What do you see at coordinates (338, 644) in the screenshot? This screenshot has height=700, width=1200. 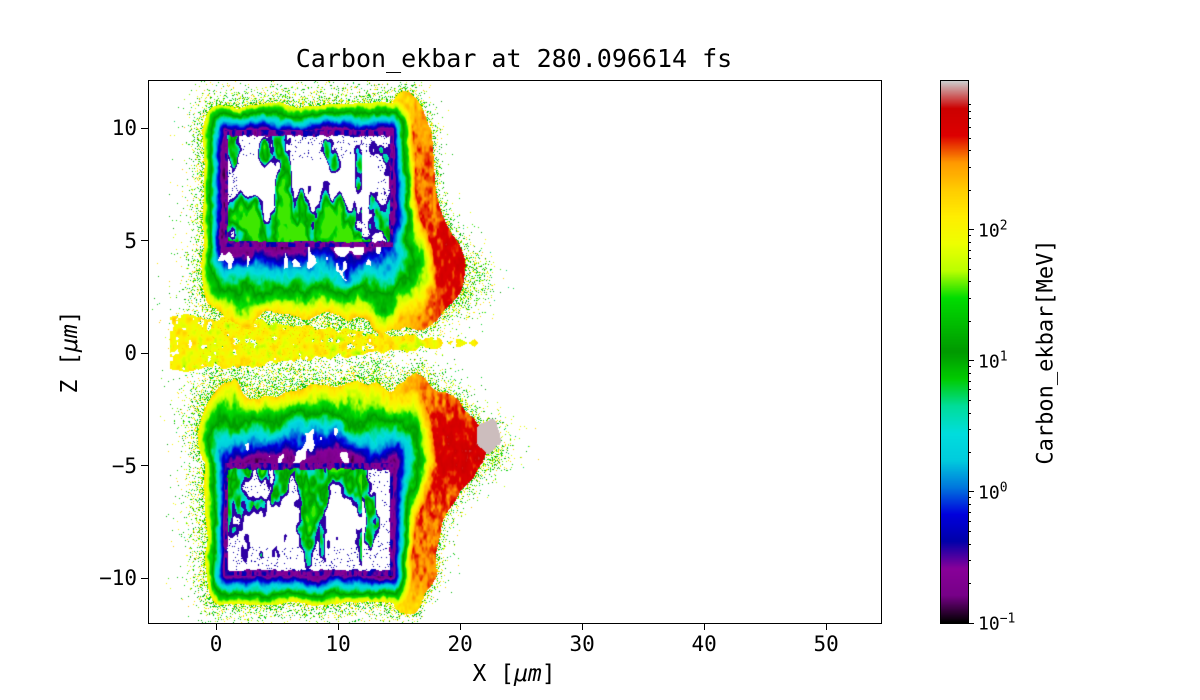 I see `x-tick-label: 10` at bounding box center [338, 644].